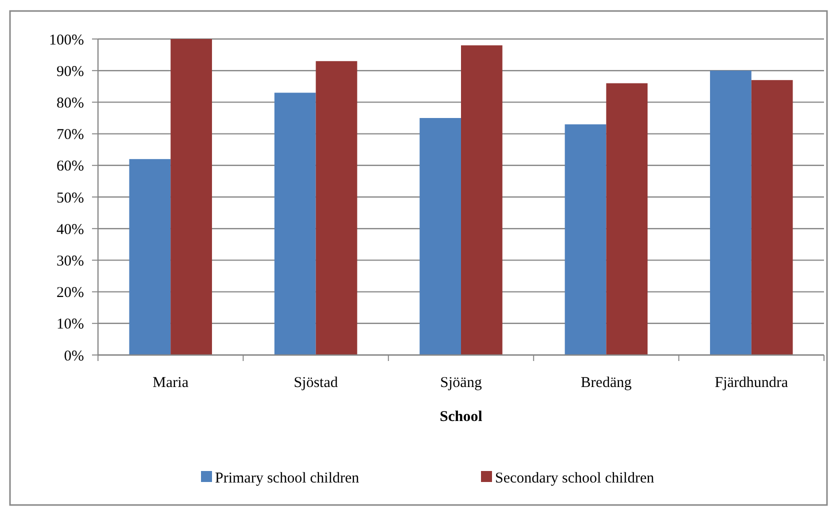  I want to click on y-tick-label: 50%, so click(70, 198).